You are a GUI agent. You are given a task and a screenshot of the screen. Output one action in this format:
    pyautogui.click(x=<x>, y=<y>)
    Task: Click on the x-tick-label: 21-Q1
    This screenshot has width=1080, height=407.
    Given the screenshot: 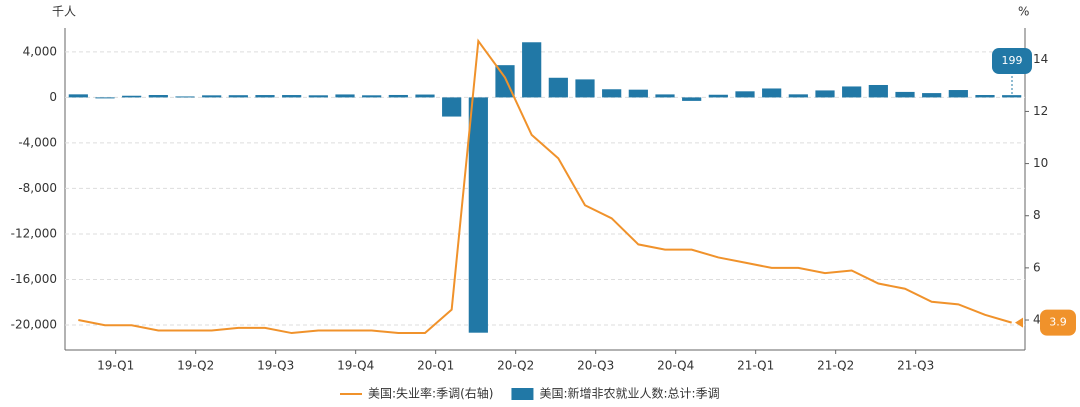 What is the action you would take?
    pyautogui.click(x=755, y=366)
    